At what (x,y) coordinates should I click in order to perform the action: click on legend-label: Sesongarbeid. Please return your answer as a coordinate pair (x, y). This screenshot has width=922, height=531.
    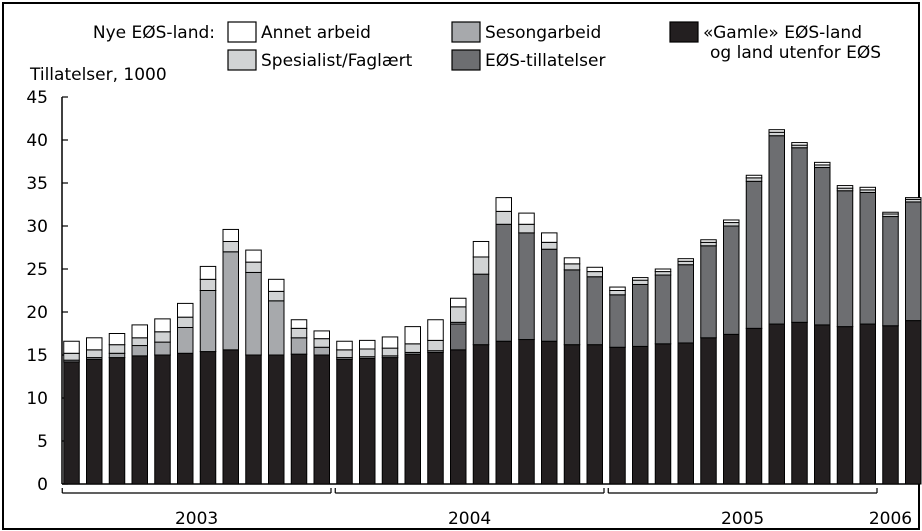
    Looking at the image, I should click on (543, 33).